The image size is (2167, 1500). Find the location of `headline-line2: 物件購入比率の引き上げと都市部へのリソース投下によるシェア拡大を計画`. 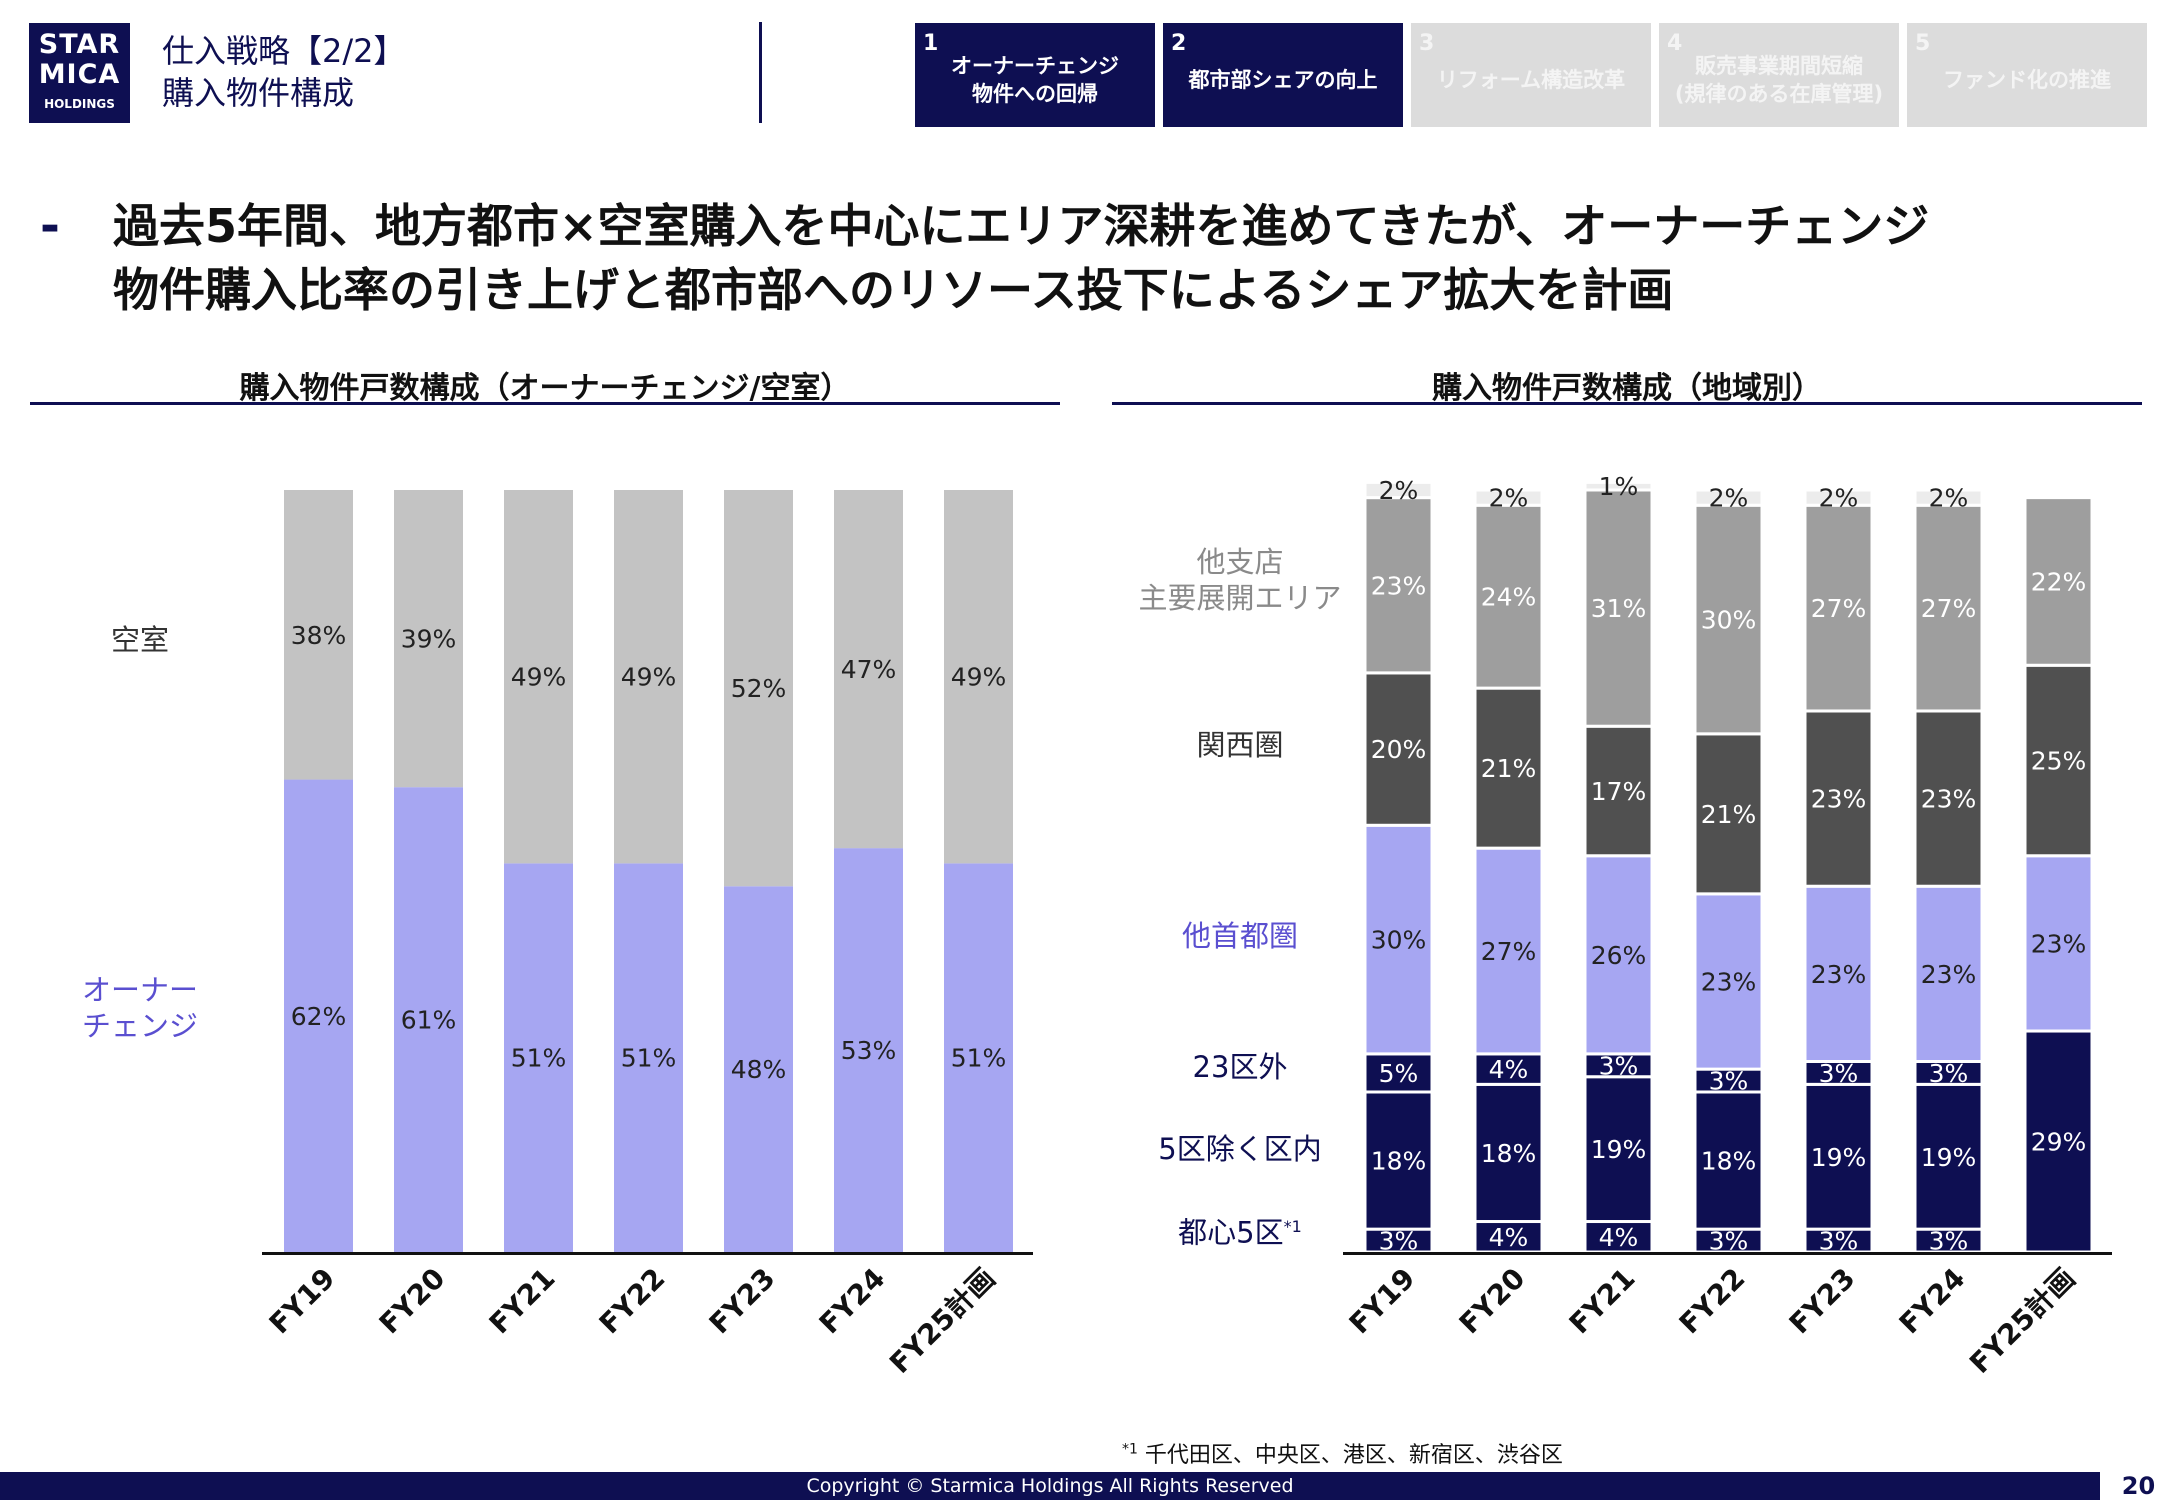

headline-line2: 物件購入比率の引き上げと都市部へのリソース投下によるシェア拡大を計画 is located at coordinates (893, 290).